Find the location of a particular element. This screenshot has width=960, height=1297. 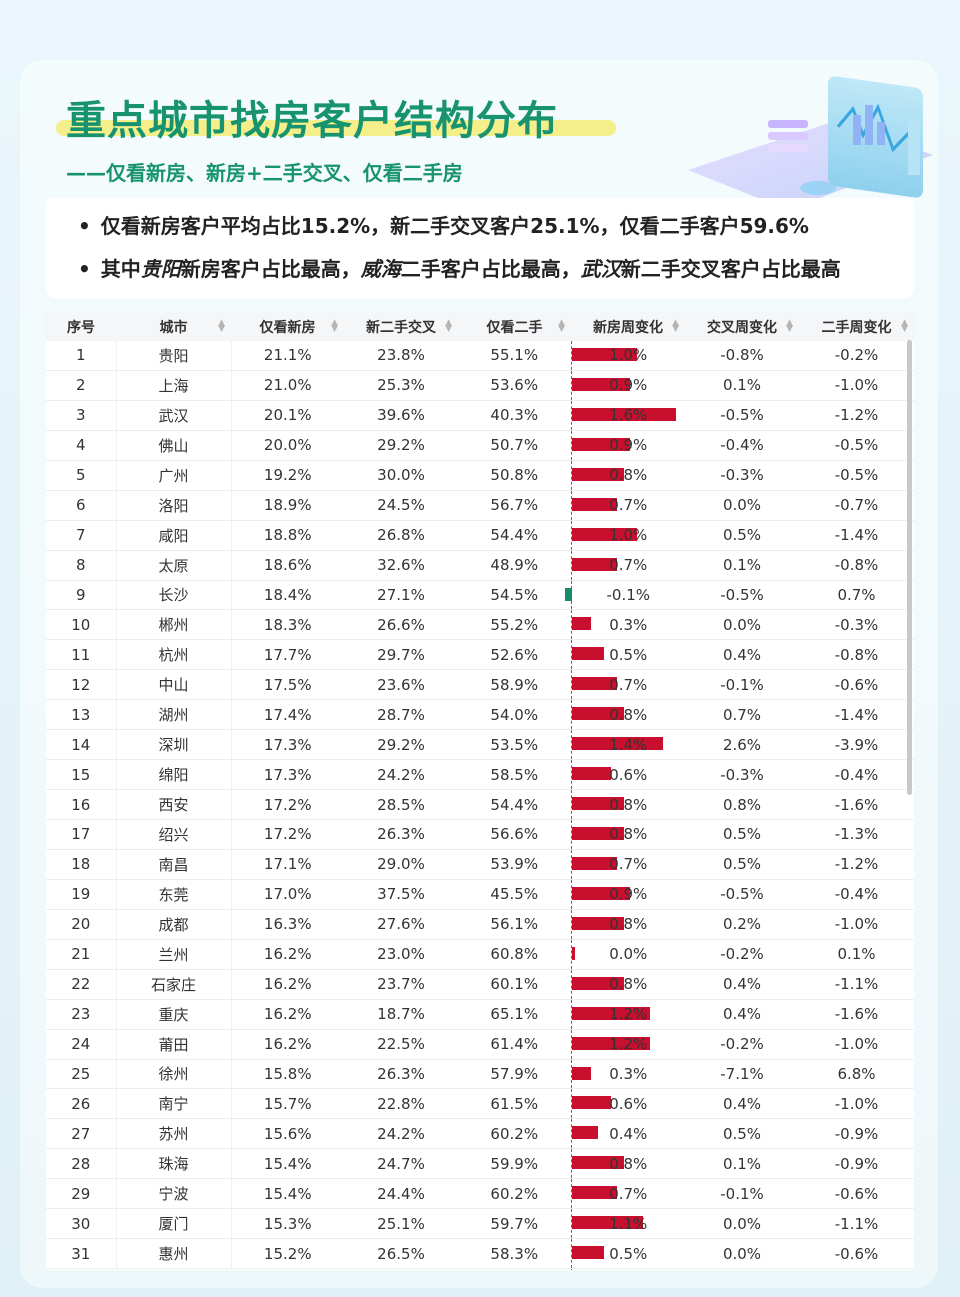

table-row: 28 珠海 15.4% 24.7% 59.9% 0.8% 0.1% -0.9% is located at coordinates (480, 1164).